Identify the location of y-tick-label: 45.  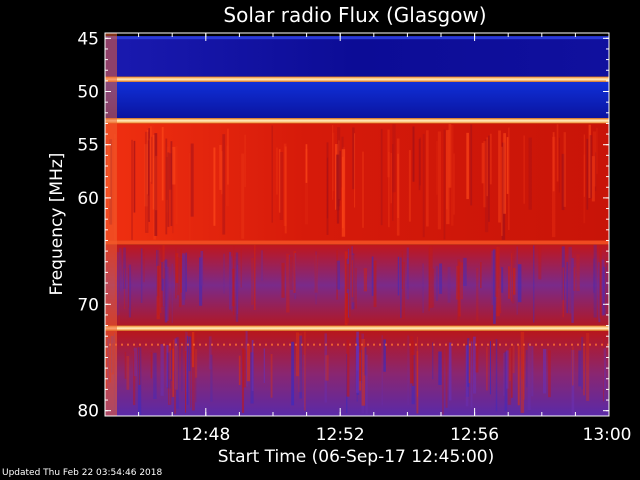
(88, 39).